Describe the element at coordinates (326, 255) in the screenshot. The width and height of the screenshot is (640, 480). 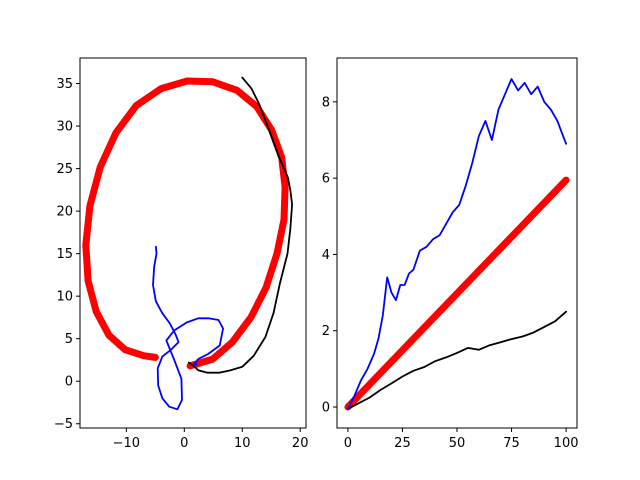
I see `right-y-tick-label: 4` at that location.